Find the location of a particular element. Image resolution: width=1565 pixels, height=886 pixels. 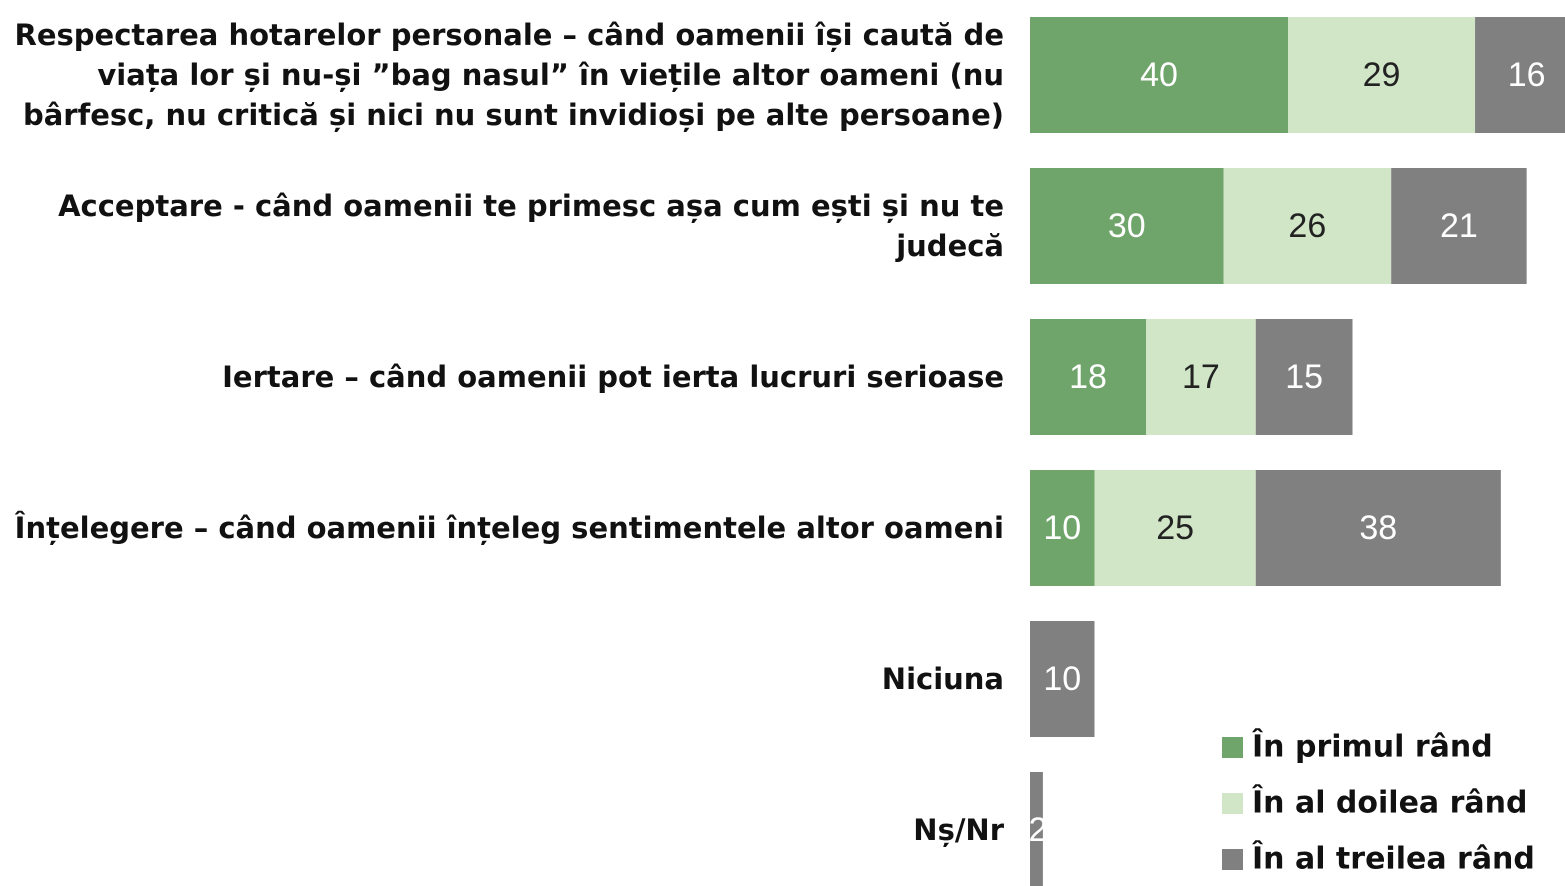

value-label: 26 is located at coordinates (1307, 226).